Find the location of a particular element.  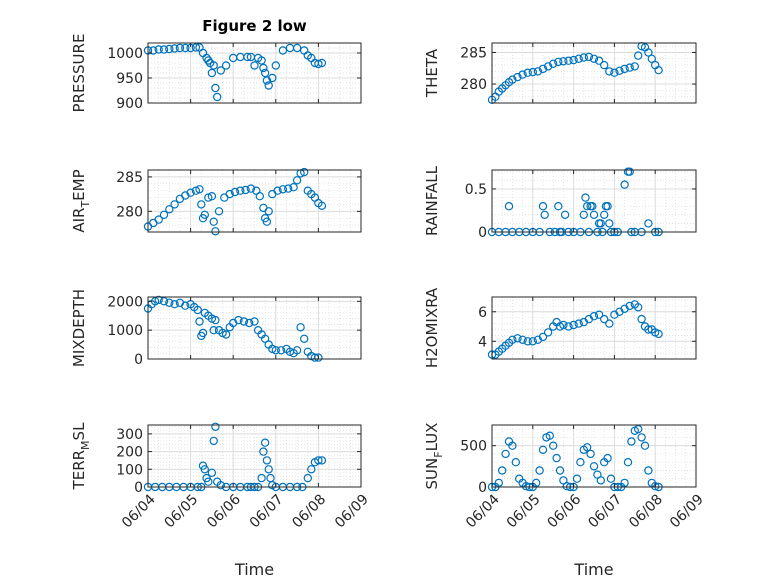

panel-3-ytick-label: 285 is located at coordinates (129, 178).